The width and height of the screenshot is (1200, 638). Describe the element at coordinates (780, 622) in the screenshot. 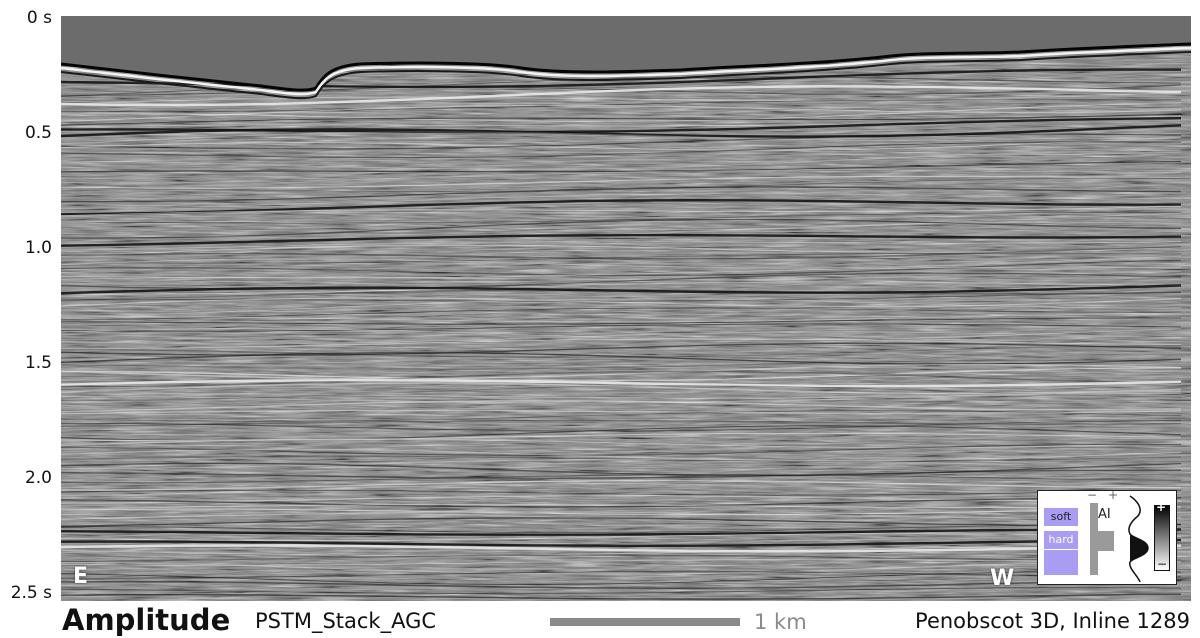

I see `scale-bar-label: 1 km` at that location.